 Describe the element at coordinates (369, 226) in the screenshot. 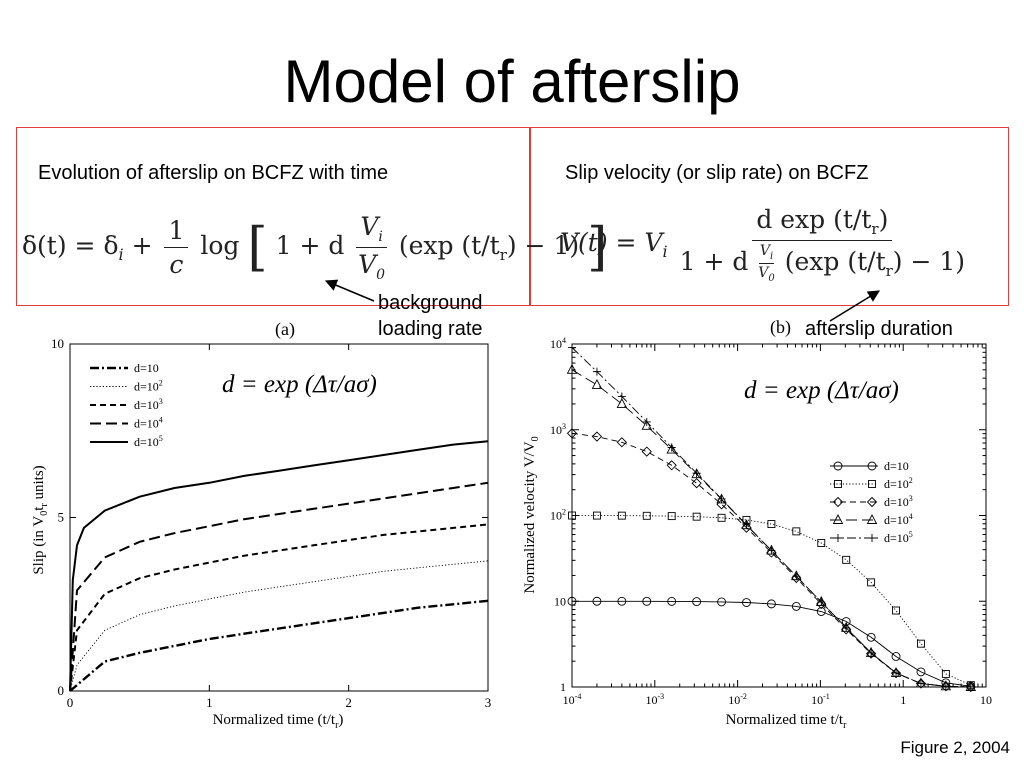

I see `eq-vi: V` at that location.